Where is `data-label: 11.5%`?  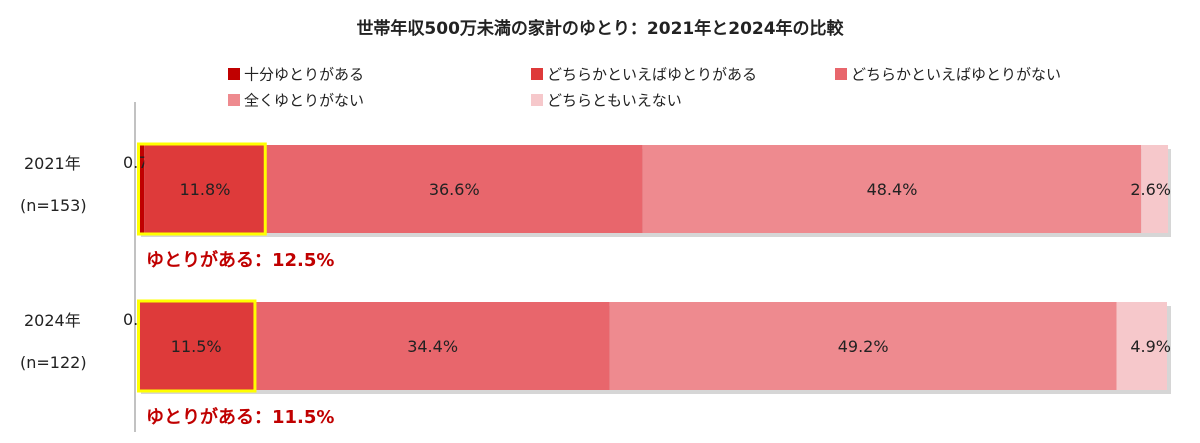
data-label: 11.5% is located at coordinates (196, 346).